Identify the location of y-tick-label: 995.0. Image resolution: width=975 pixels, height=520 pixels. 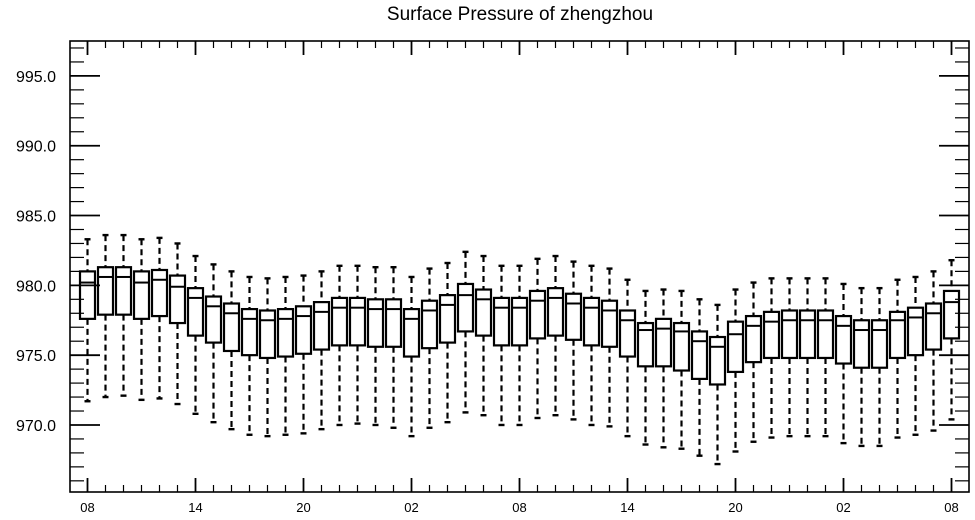
(36, 77).